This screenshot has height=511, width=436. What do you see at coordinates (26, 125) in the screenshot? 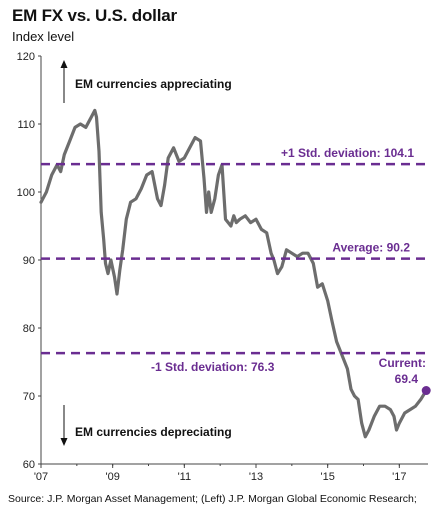
I see `y-tick-label: 110` at bounding box center [26, 125].